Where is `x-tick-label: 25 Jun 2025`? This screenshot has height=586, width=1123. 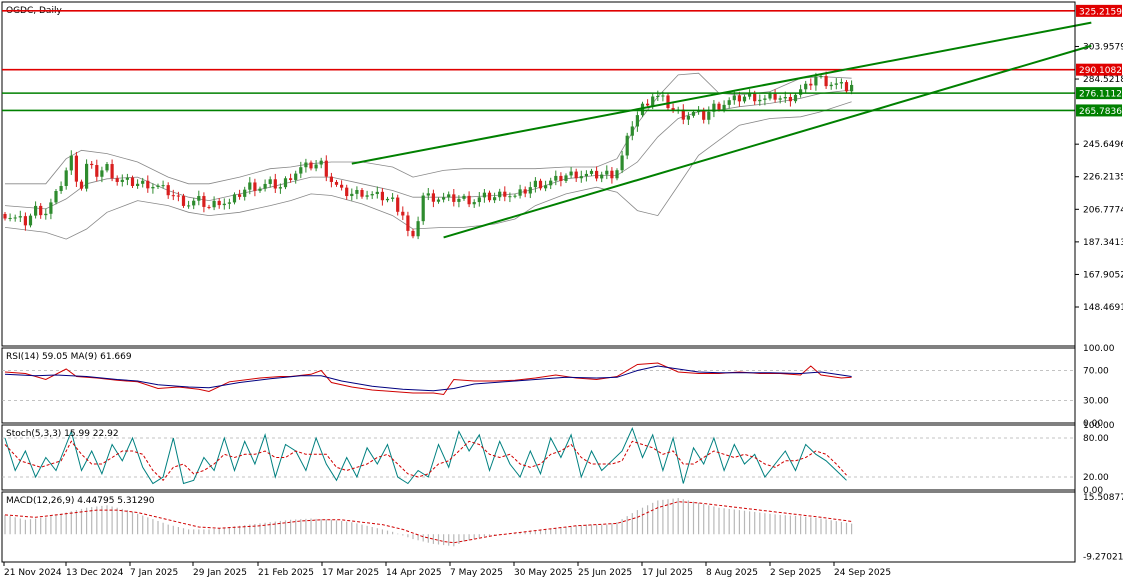 x-tick-label: 25 Jun 2025 is located at coordinates (605, 573).